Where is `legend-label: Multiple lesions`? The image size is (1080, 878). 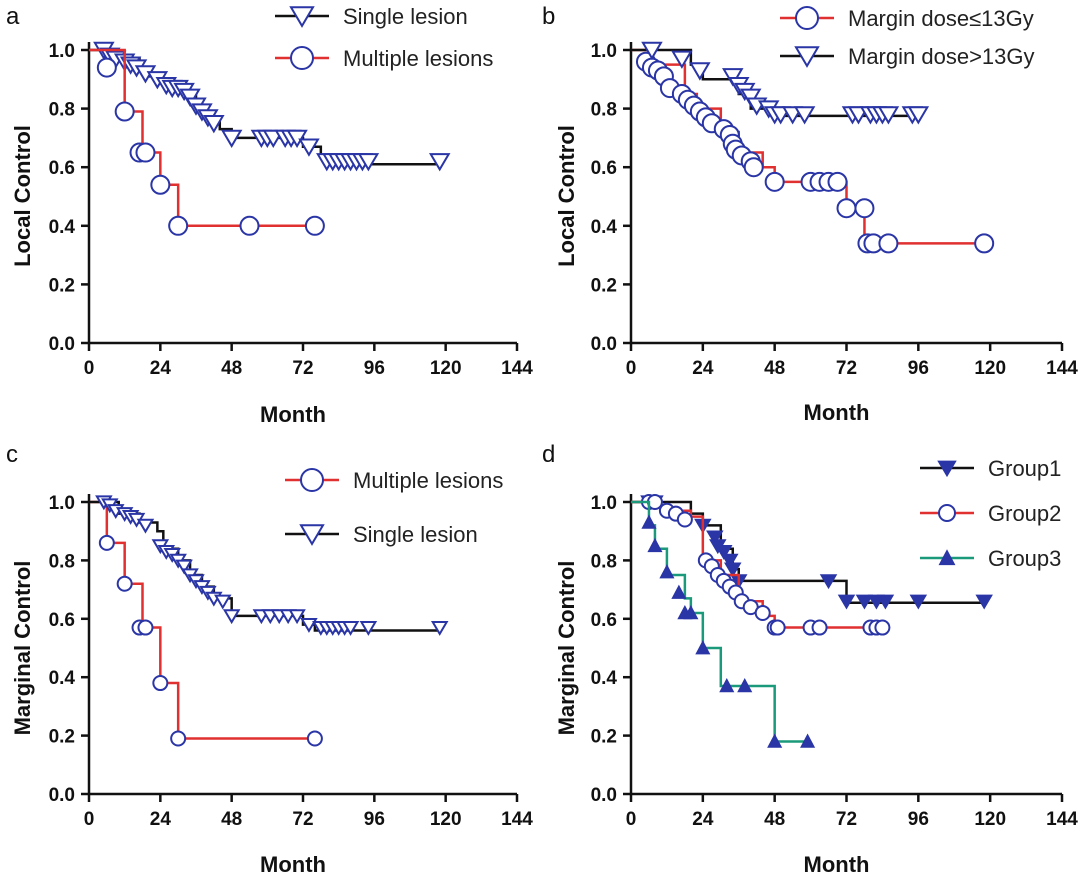
legend-label: Multiple lesions is located at coordinates (428, 480).